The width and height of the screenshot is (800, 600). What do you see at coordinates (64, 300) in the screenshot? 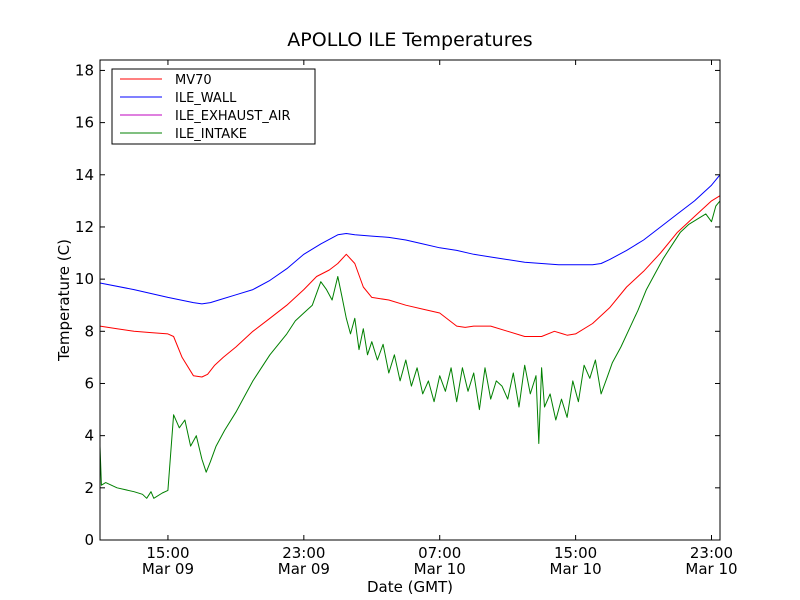
I see `y-axis-title: Temperature (C)` at bounding box center [64, 300].